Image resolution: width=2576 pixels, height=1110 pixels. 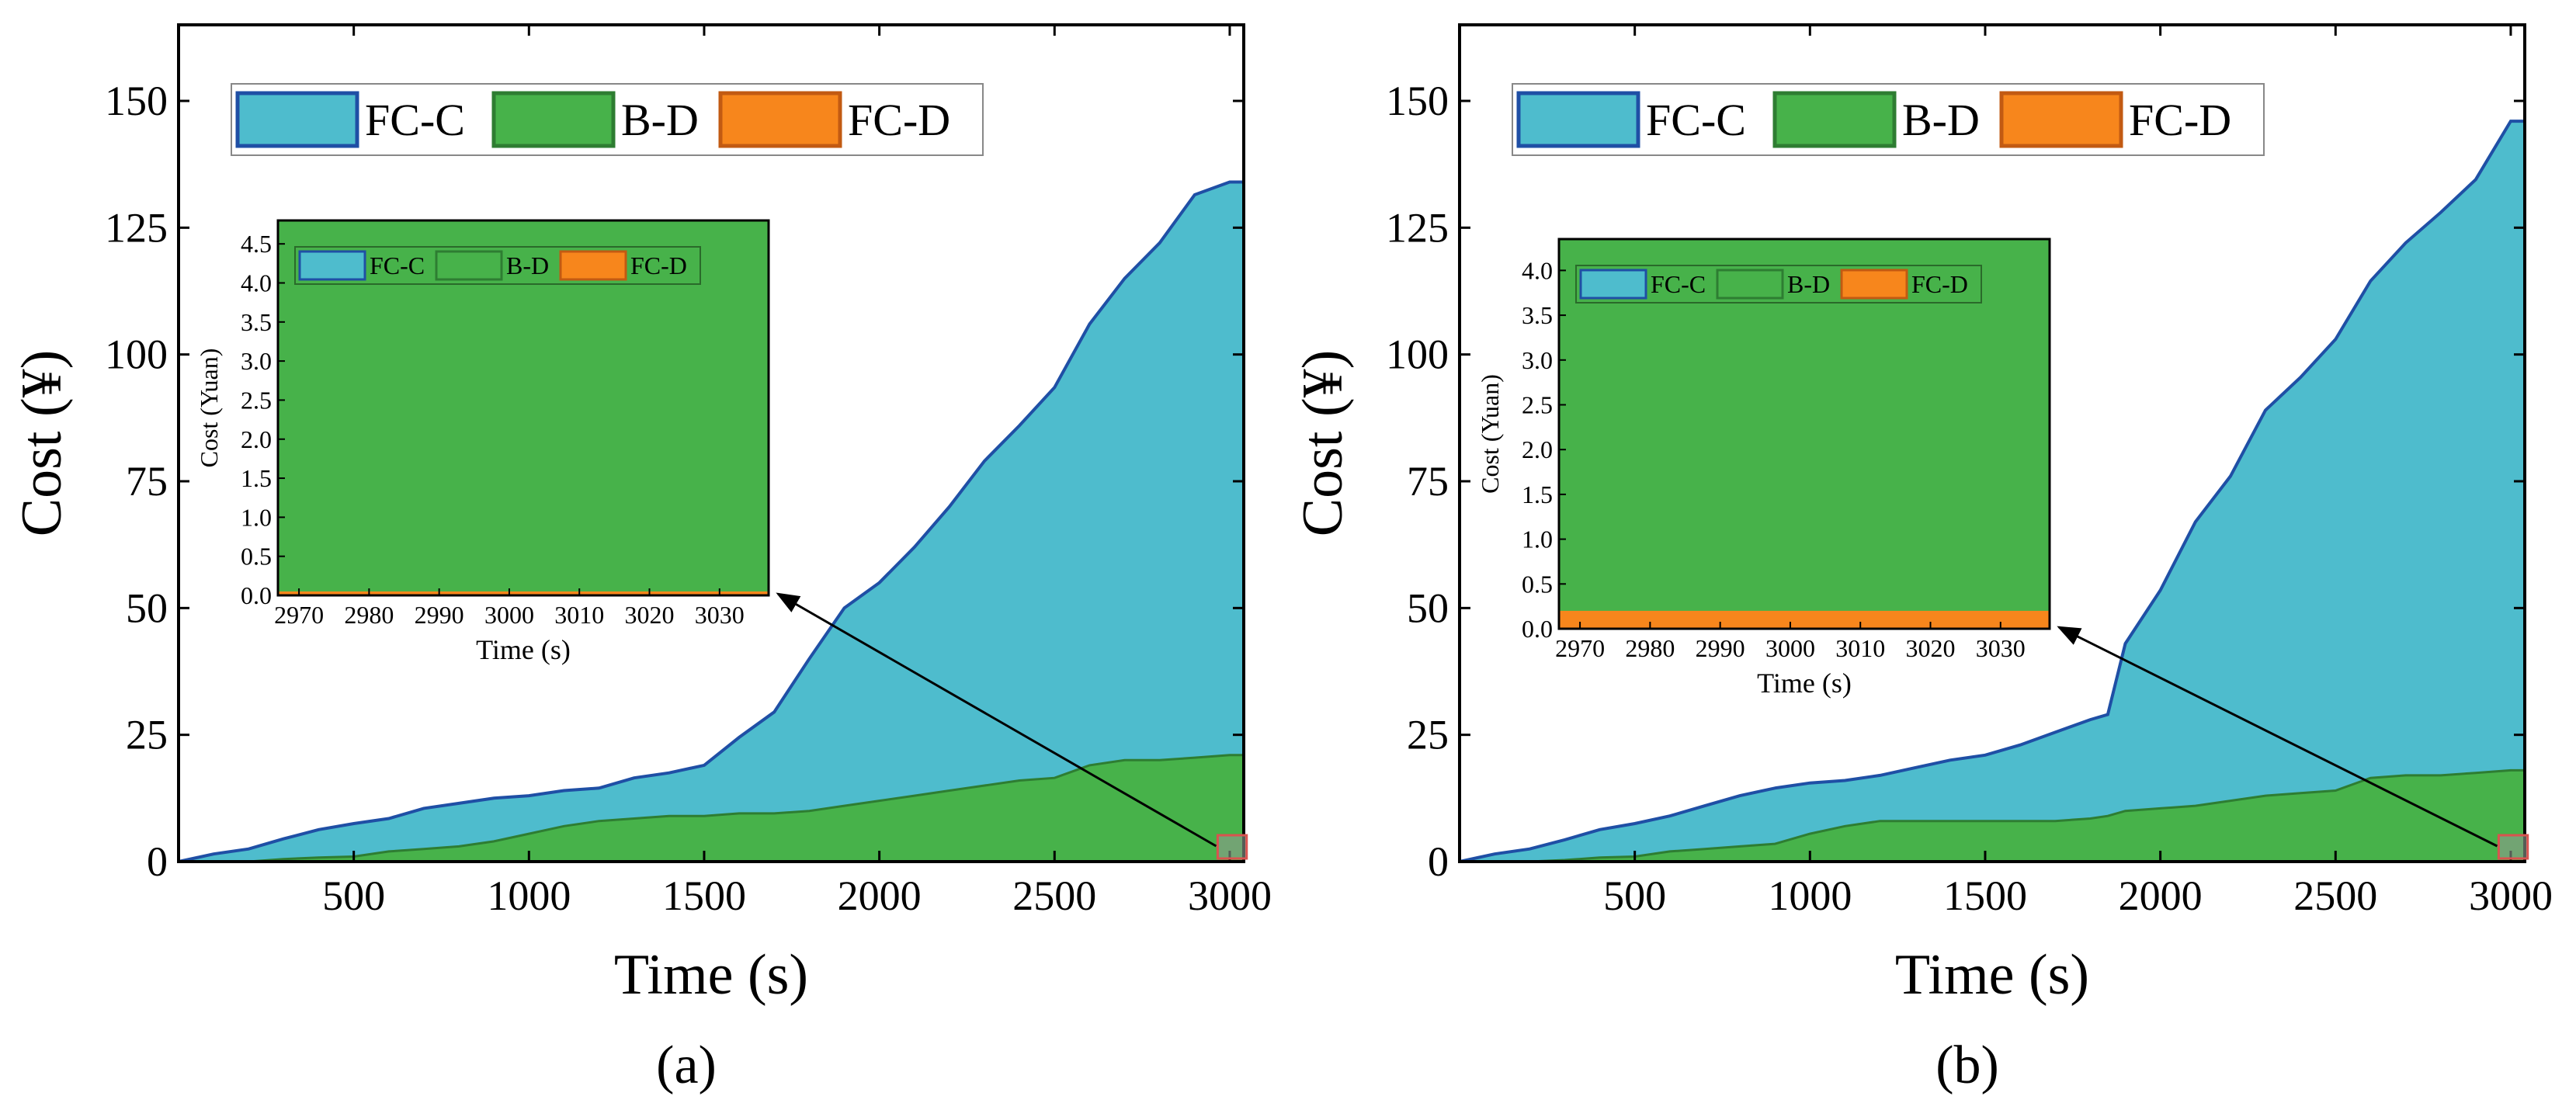 I want to click on y-tick-label: 50, so click(x=1428, y=607).